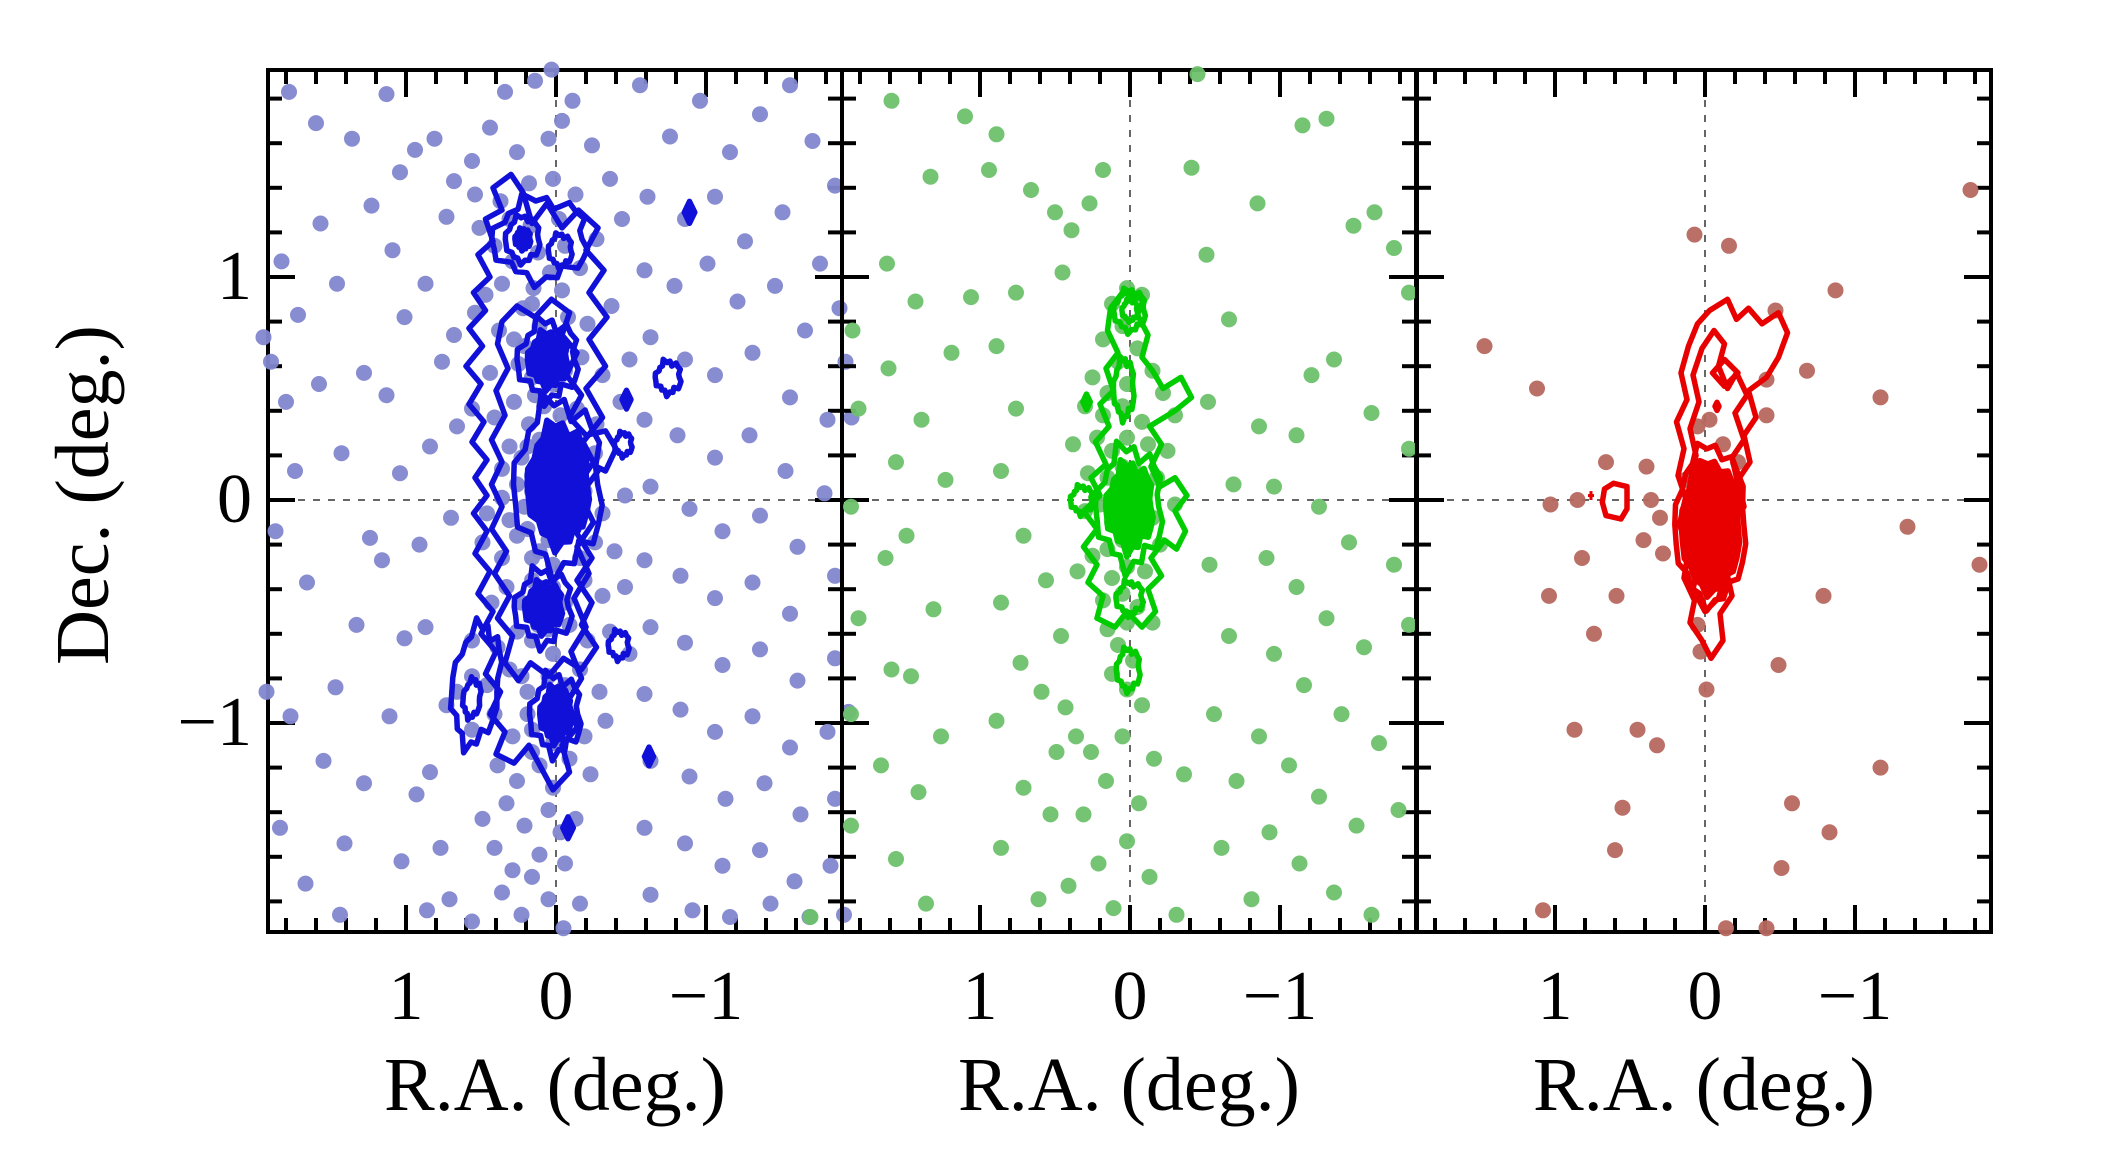  Describe the element at coordinates (214, 722) in the screenshot. I see `y-tick-label: −1` at that location.